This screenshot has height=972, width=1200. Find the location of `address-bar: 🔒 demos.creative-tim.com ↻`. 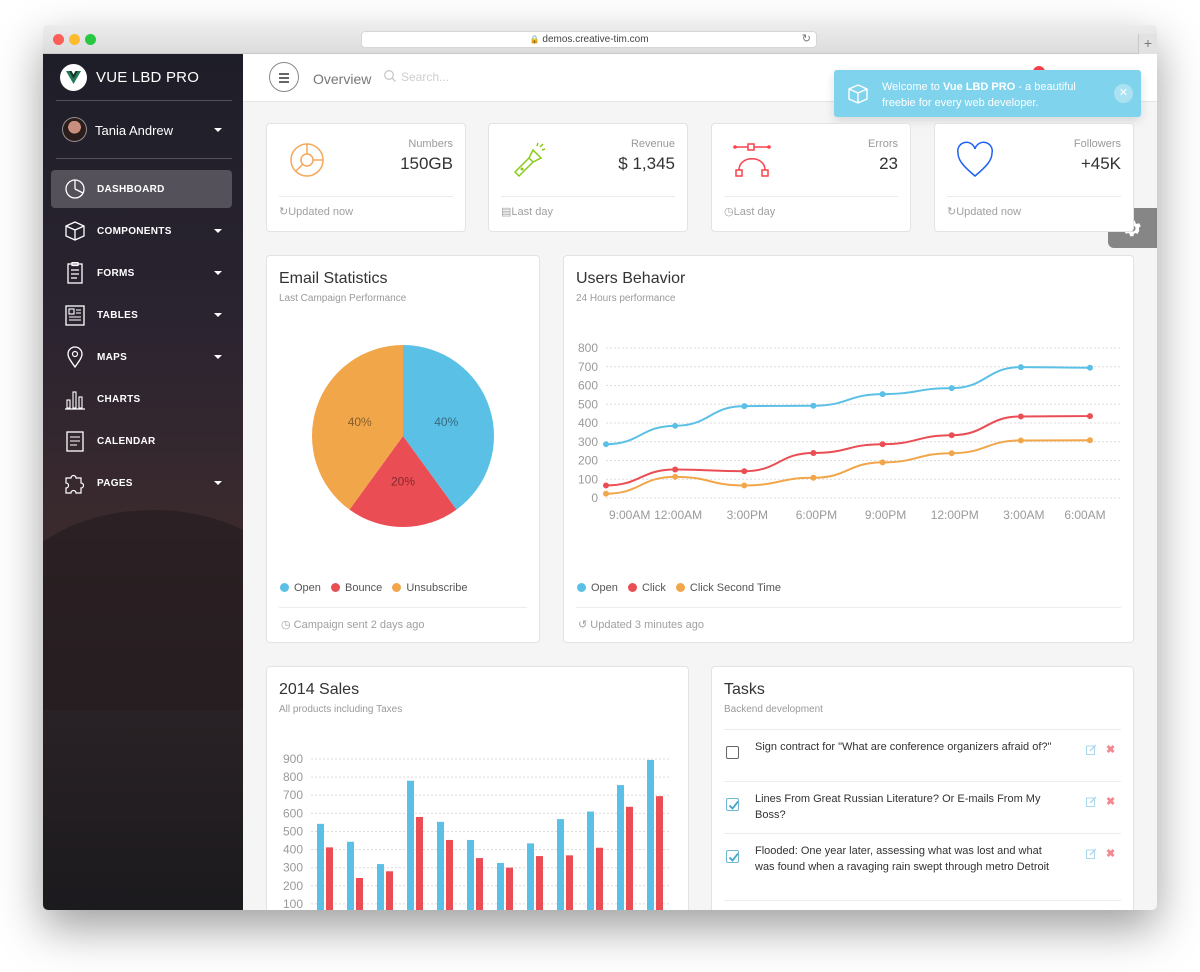

address-bar: 🔒 demos.creative-tim.com ↻ is located at coordinates (589, 39).